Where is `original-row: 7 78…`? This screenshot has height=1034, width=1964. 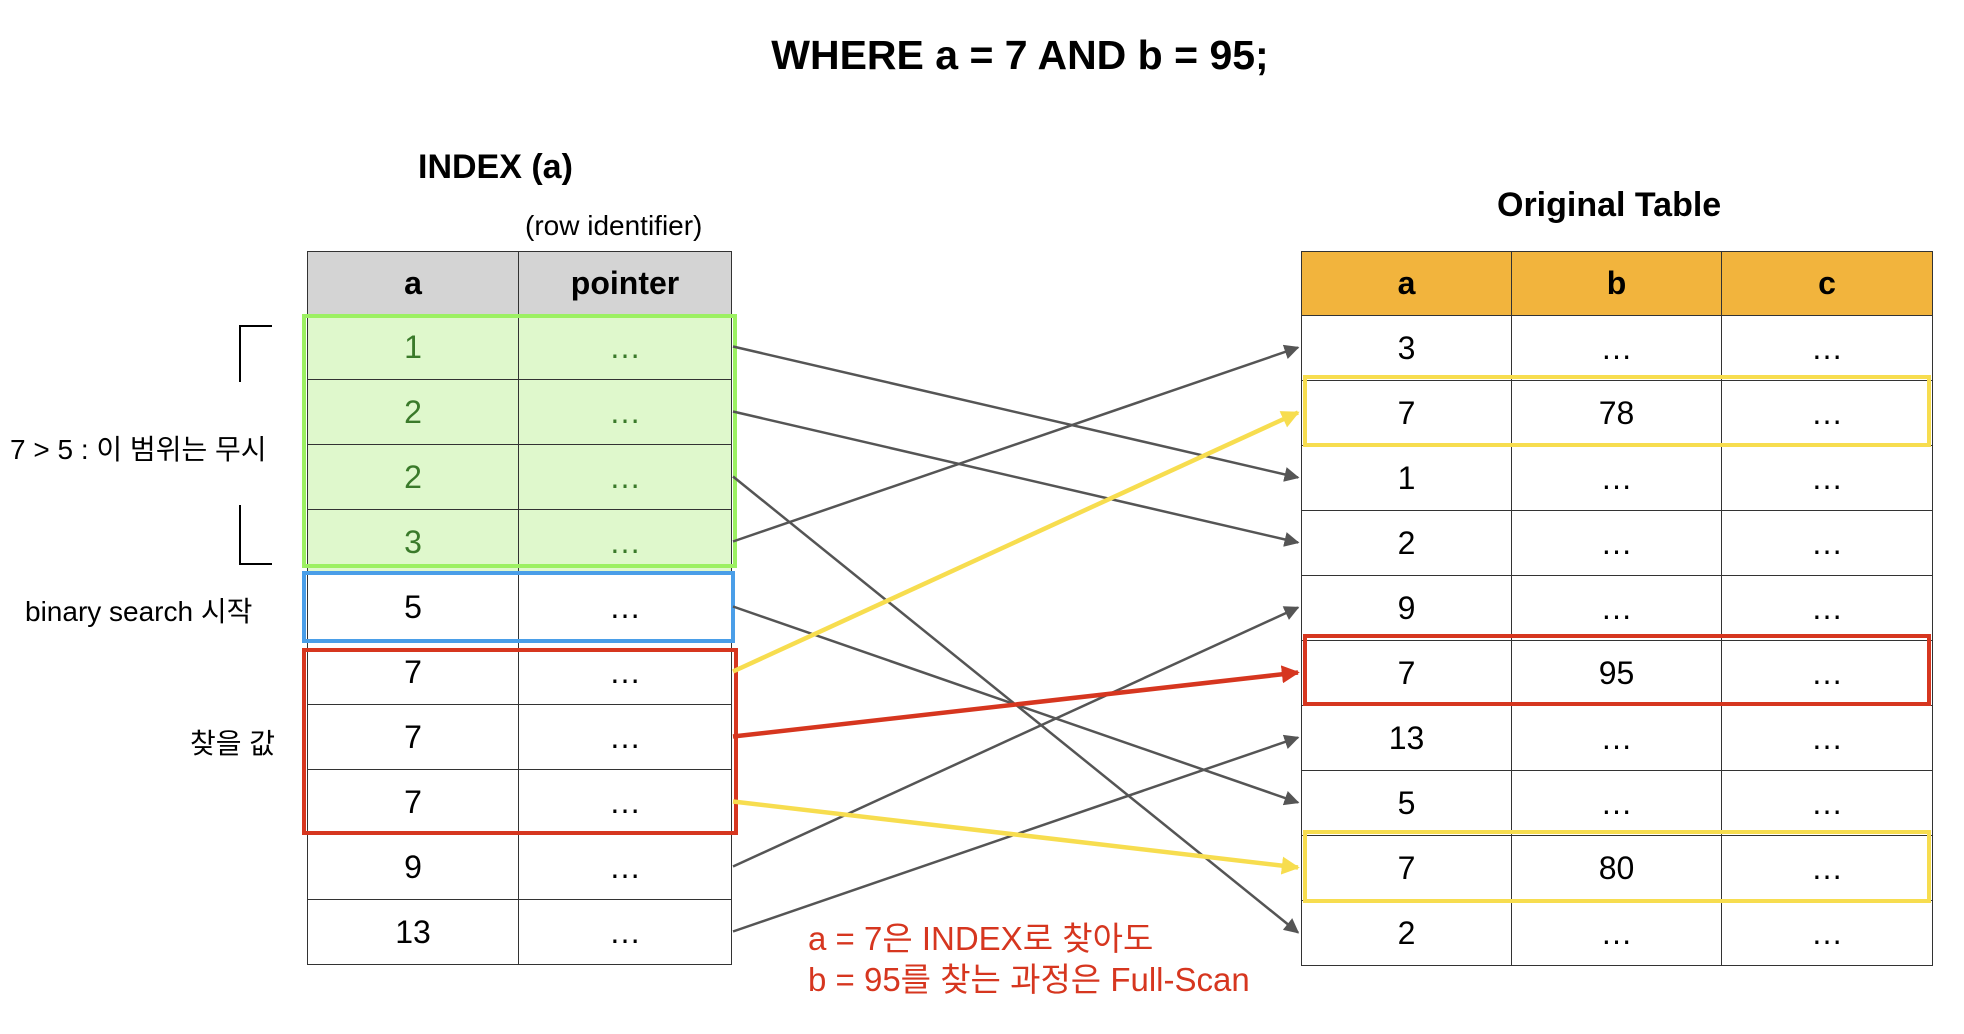
original-row: 7 78… is located at coordinates (1617, 413).